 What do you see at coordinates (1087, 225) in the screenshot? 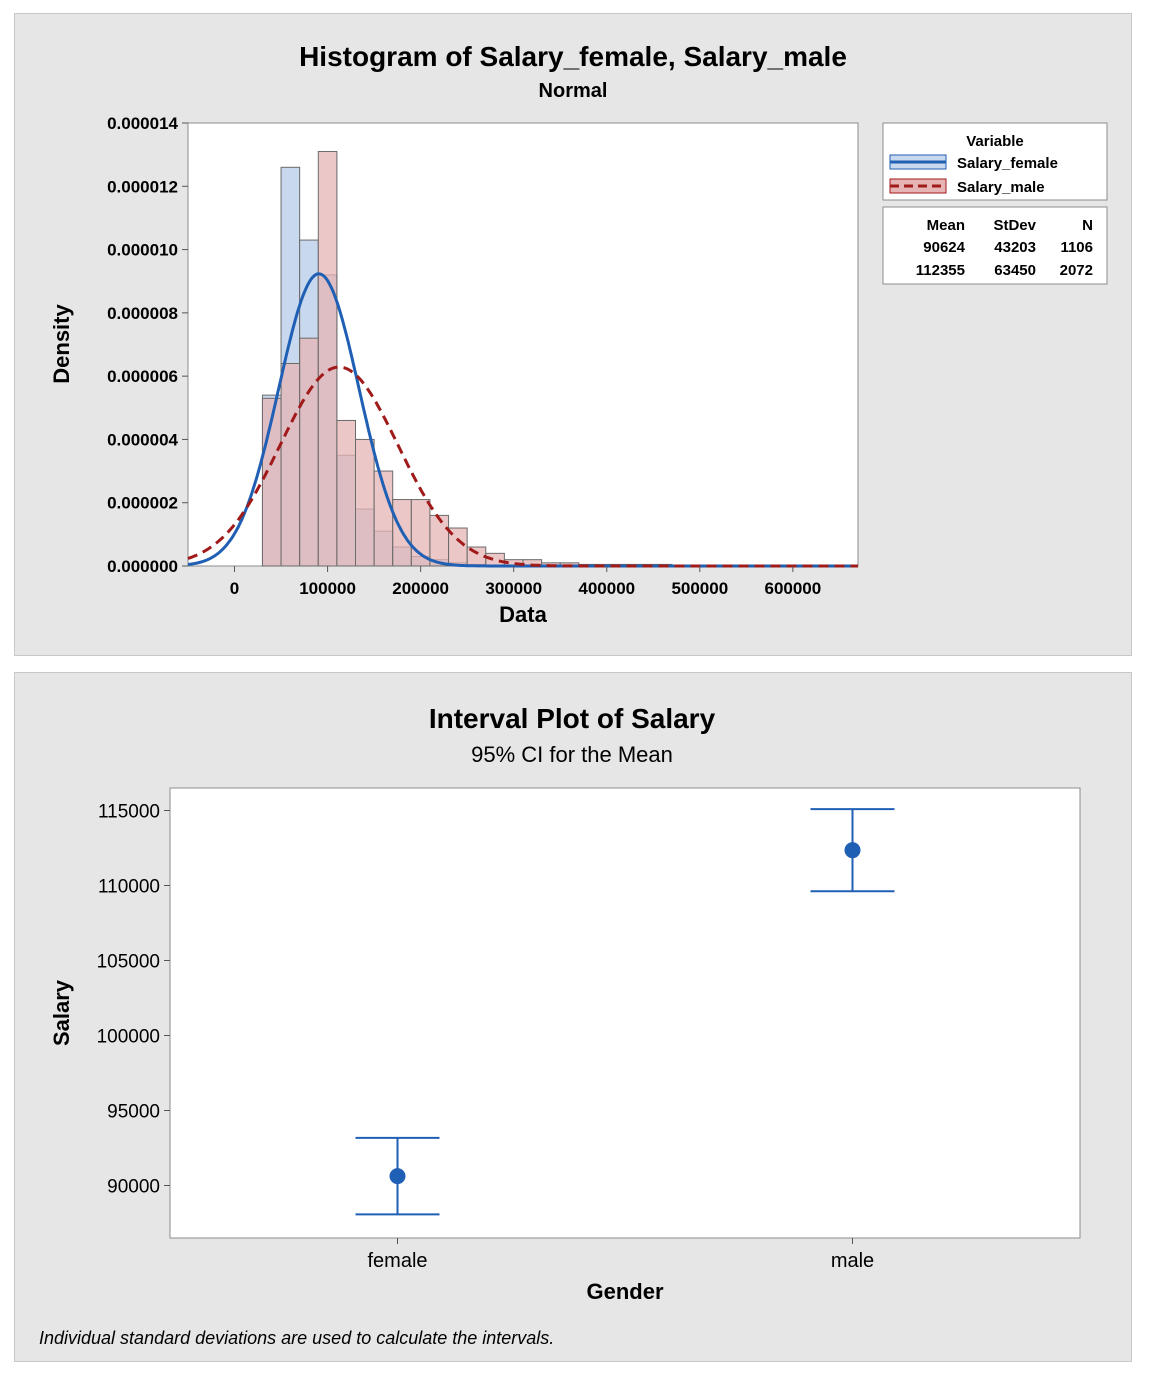
I see `stats-header-n: N` at bounding box center [1087, 225].